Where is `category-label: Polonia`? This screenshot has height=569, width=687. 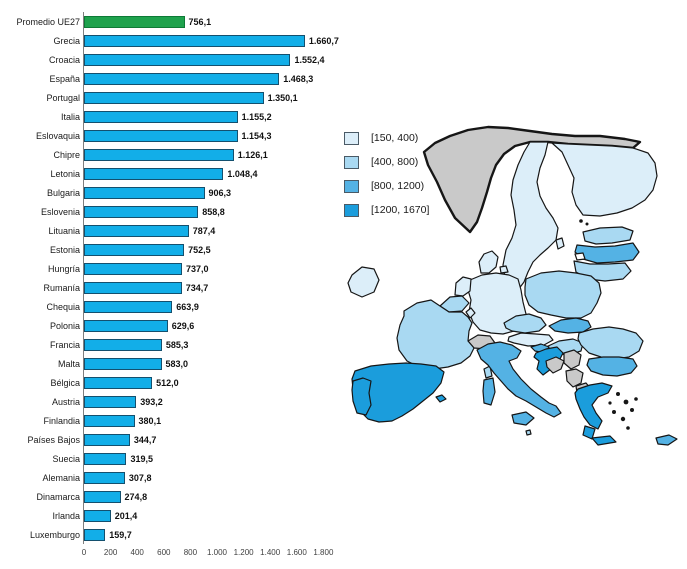
category-label: Polonia is located at coordinates (64, 325).